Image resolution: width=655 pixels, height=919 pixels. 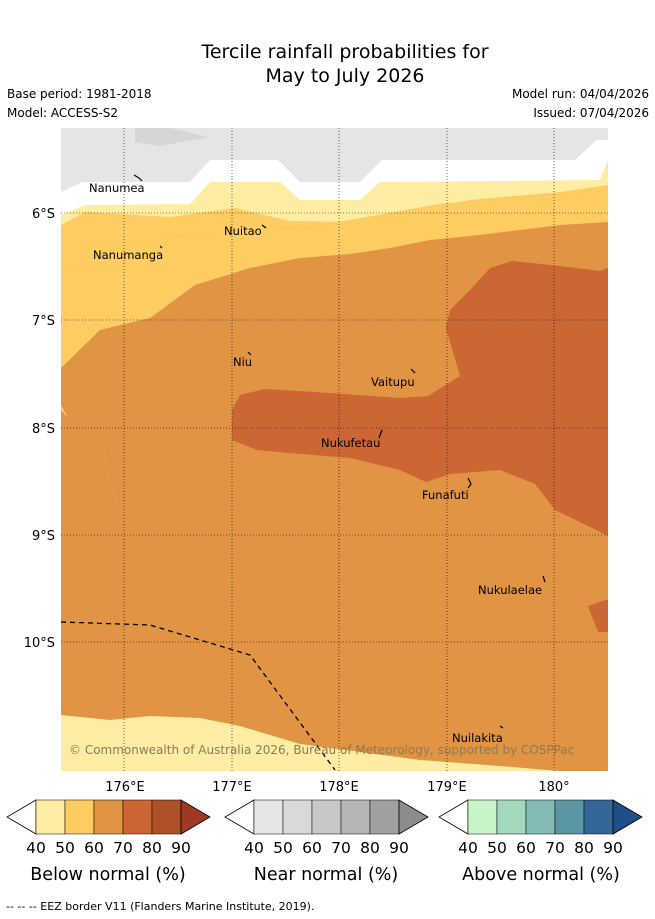 I want to click on place-funafuti: Funafuti, so click(x=445, y=495).